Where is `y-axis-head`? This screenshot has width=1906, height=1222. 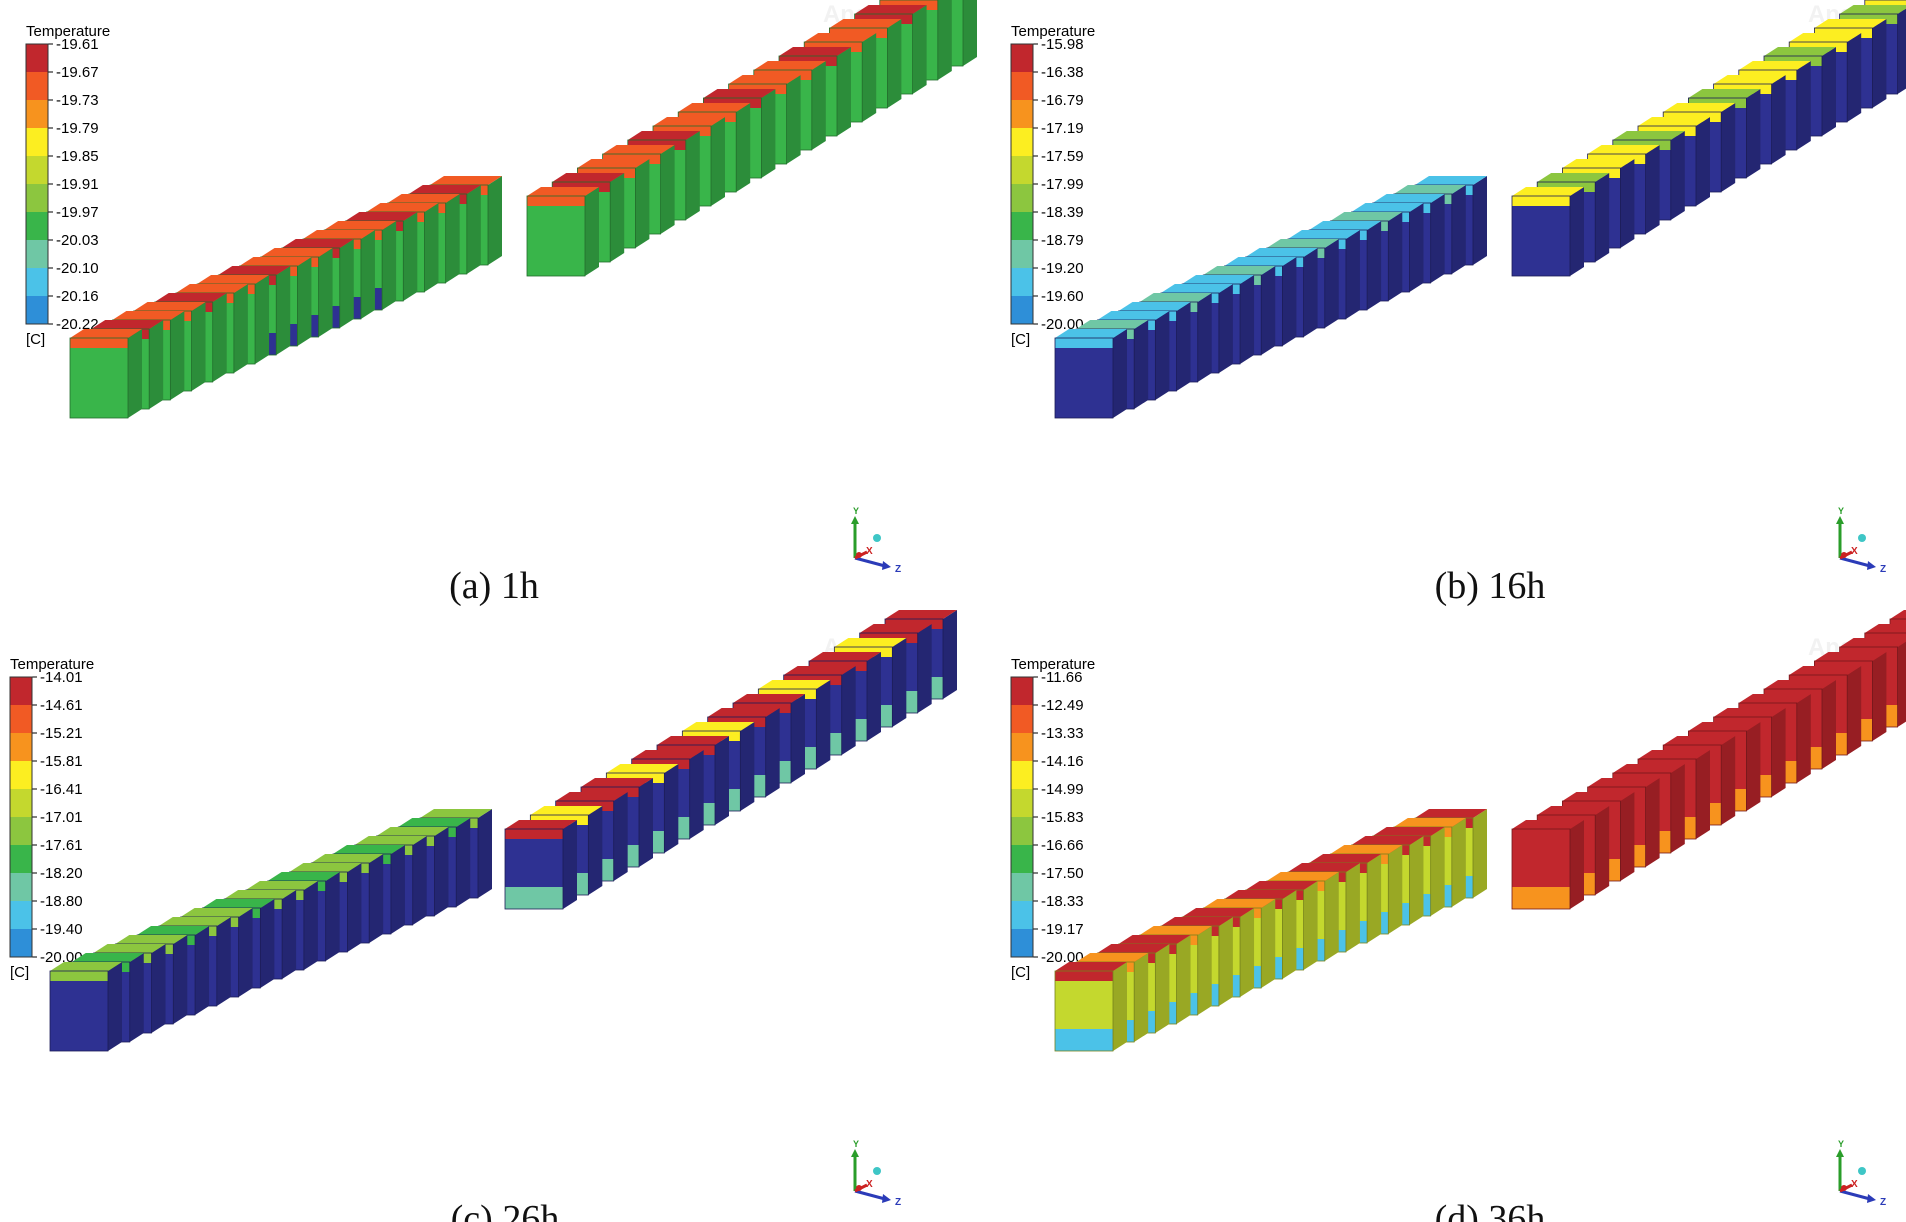
y-axis-head is located at coordinates (855, 1153).